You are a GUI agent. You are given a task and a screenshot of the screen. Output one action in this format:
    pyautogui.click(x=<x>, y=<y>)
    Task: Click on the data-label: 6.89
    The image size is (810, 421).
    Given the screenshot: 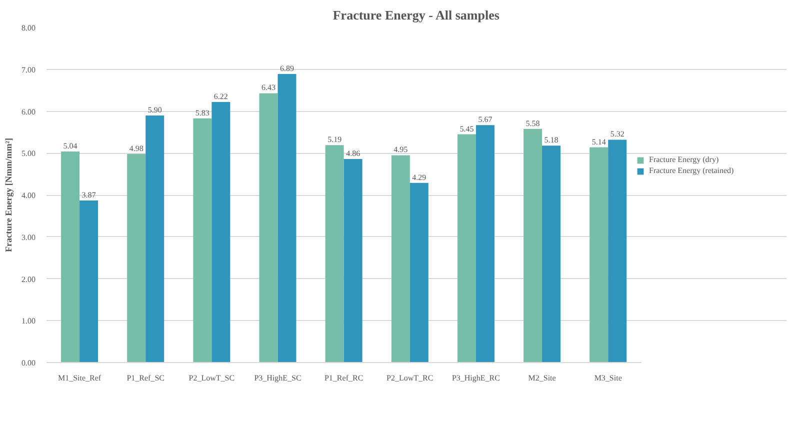 What is the action you would take?
    pyautogui.click(x=287, y=68)
    